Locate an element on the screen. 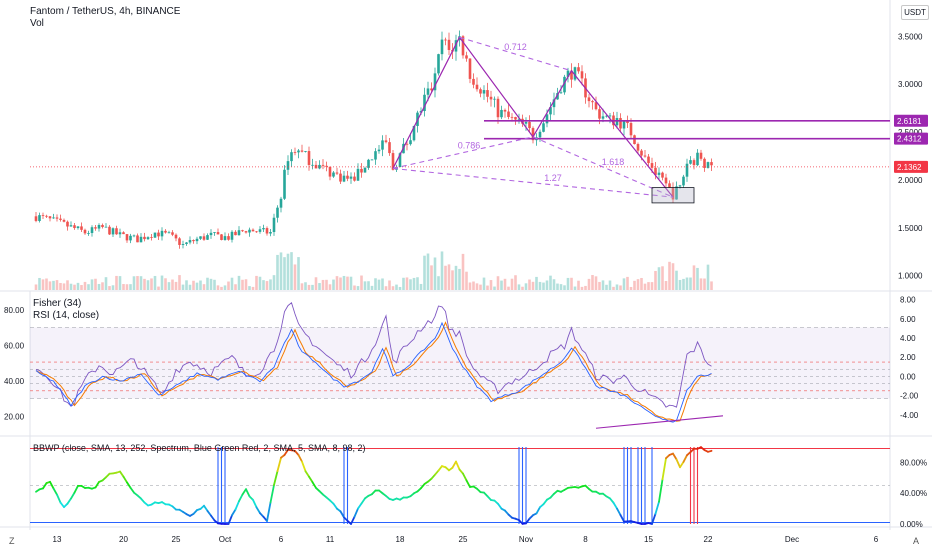 The image size is (932, 555). bbwp-tick-label: 0.00% is located at coordinates (911, 524).